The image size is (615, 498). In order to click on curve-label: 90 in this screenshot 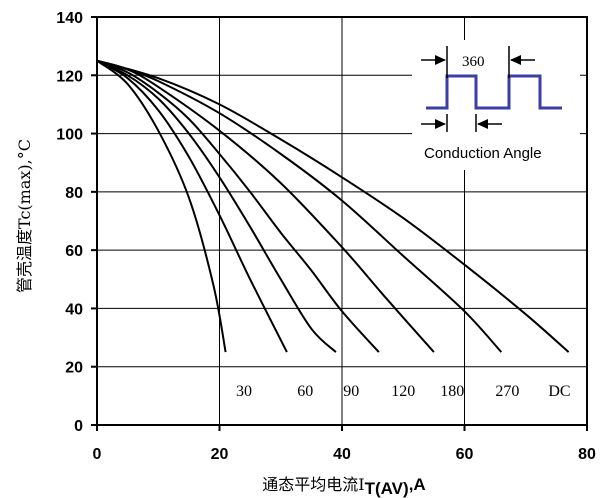, I will do `click(351, 391)`.